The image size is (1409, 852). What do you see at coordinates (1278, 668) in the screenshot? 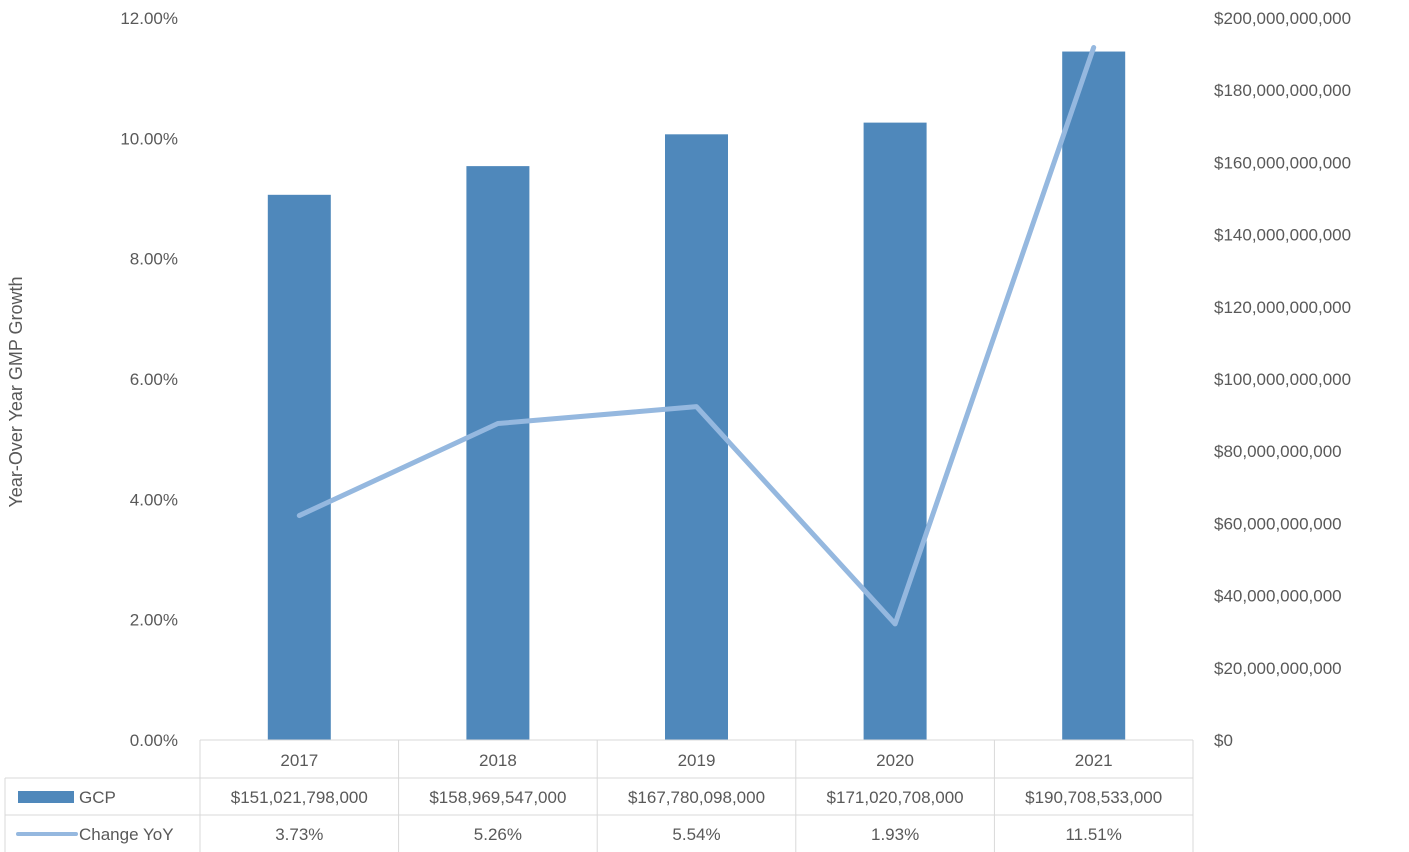
I see `y2-tick-label: $20,000,000,000` at bounding box center [1278, 668].